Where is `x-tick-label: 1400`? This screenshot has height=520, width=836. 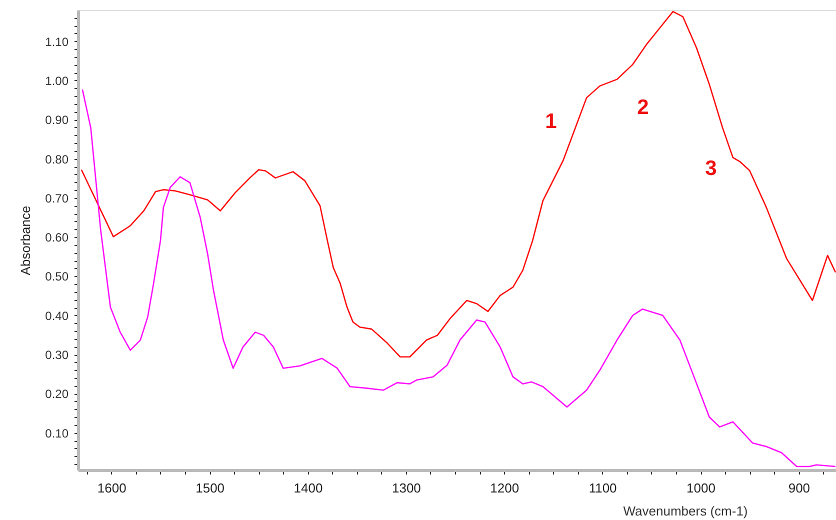
x-tick-label: 1400 is located at coordinates (308, 488).